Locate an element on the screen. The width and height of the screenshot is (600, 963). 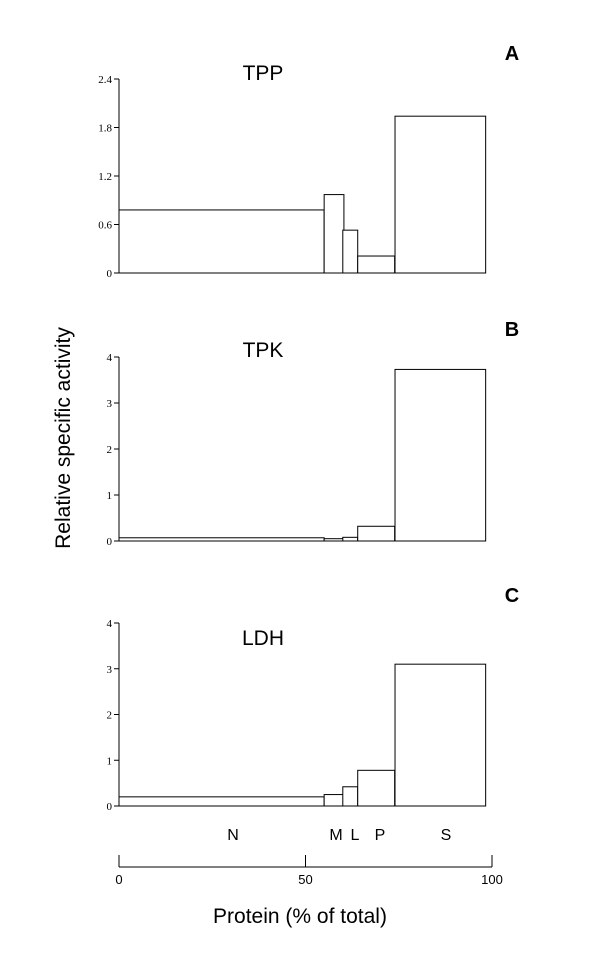
bar-tpk-n is located at coordinates (221, 539).